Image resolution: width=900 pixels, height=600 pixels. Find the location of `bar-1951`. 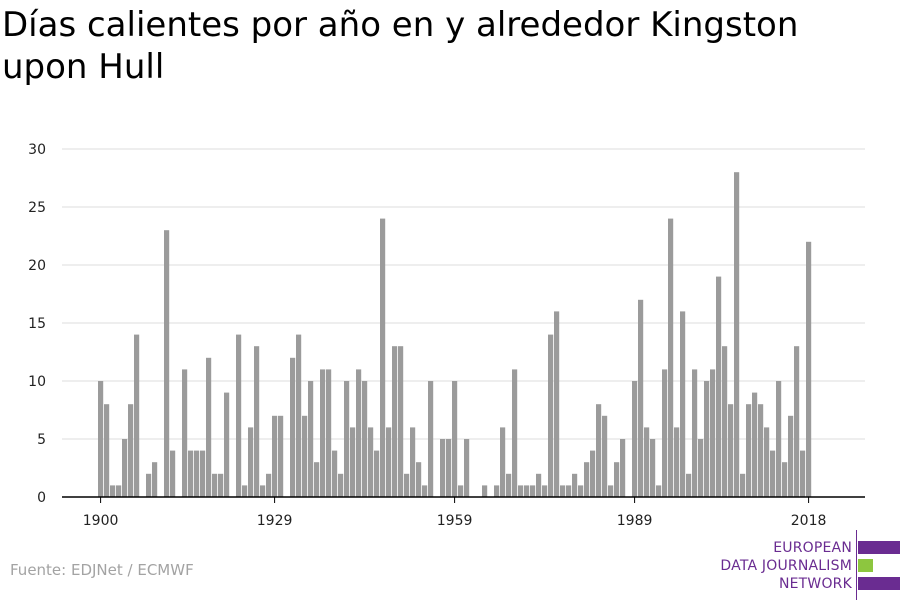

bar-1951 is located at coordinates (407, 485).